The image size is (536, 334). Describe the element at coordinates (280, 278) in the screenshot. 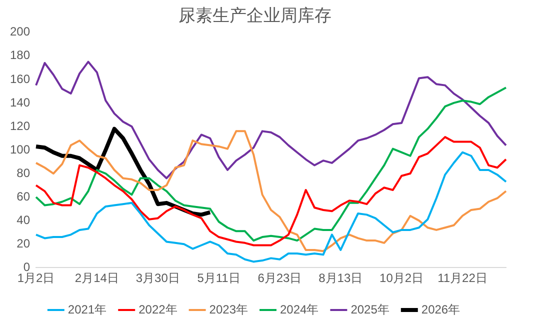

I see `x-tick-label: 6月23日` at that location.